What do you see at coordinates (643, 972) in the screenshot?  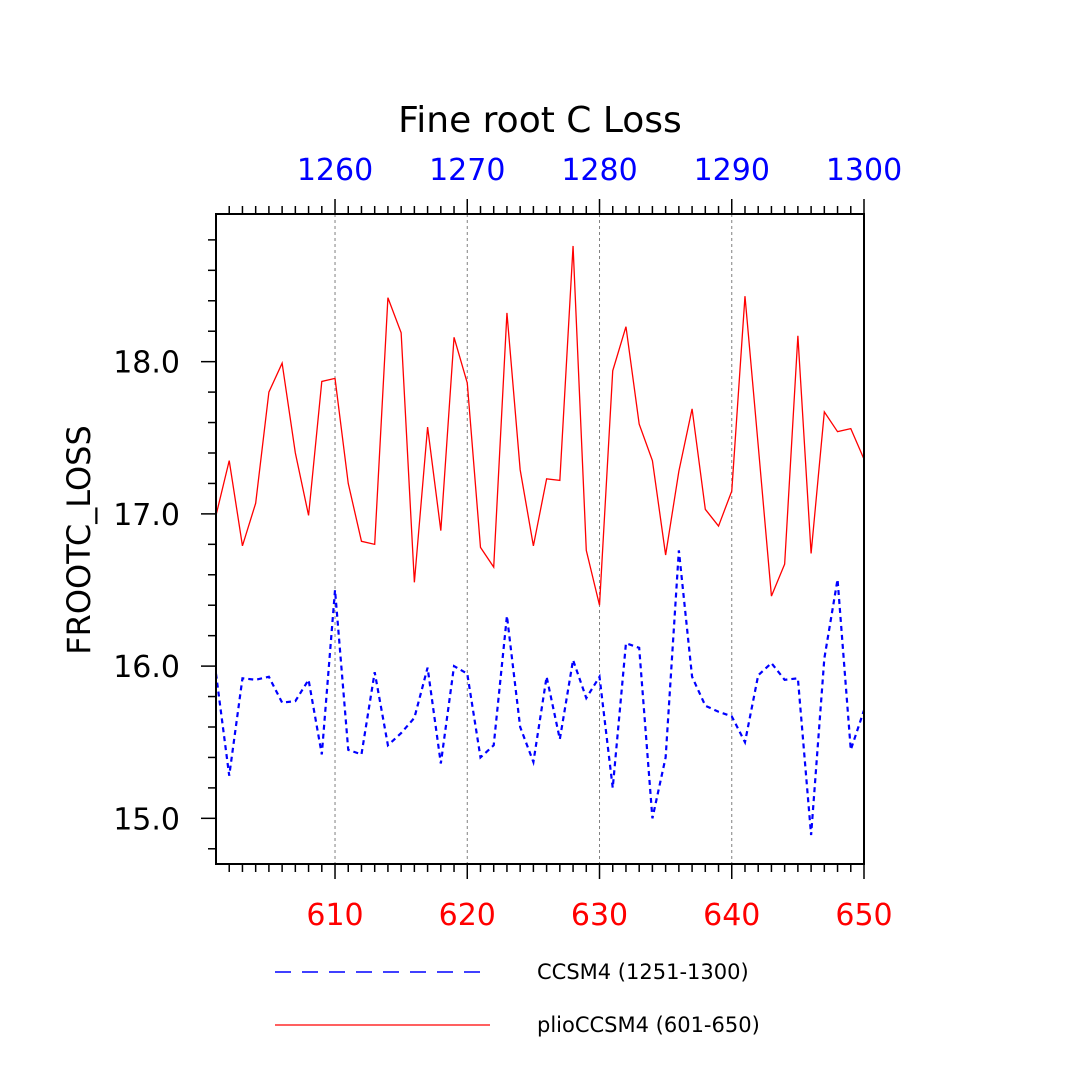 I see `legend-label-ccsm4: CCSM4 (1251-1300)` at bounding box center [643, 972].